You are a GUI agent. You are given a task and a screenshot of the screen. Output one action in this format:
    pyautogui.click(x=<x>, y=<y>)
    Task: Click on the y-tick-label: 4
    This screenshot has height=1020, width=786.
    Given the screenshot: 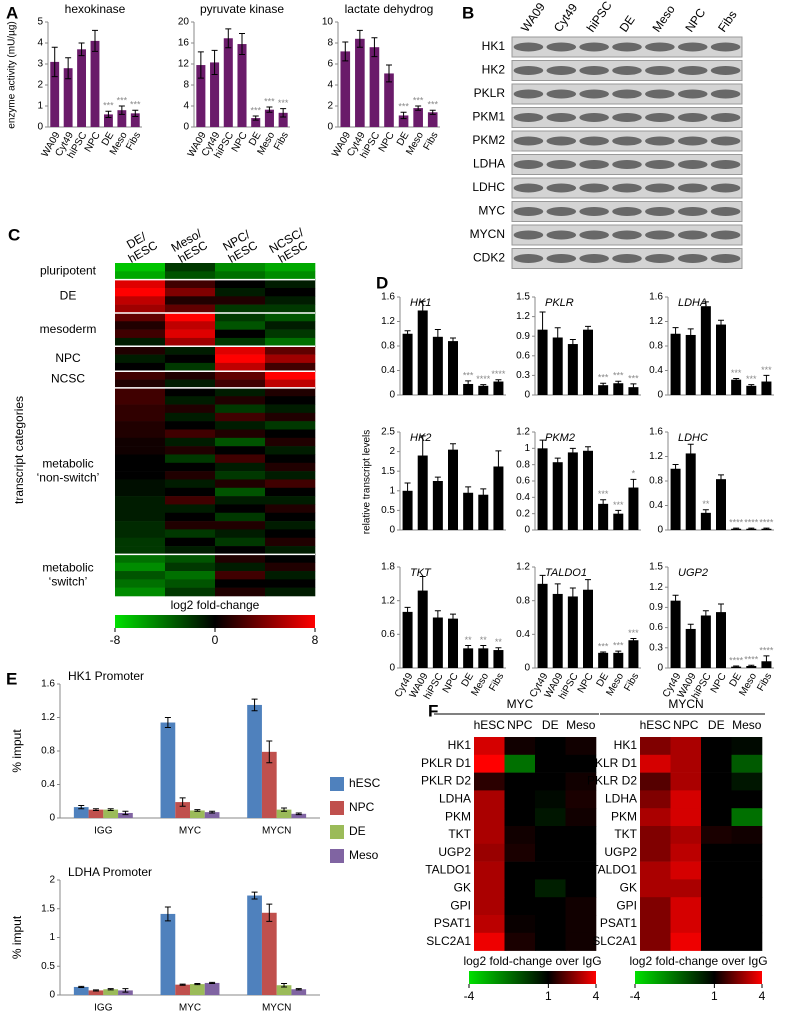 What is the action you would take?
    pyautogui.click(x=330, y=85)
    